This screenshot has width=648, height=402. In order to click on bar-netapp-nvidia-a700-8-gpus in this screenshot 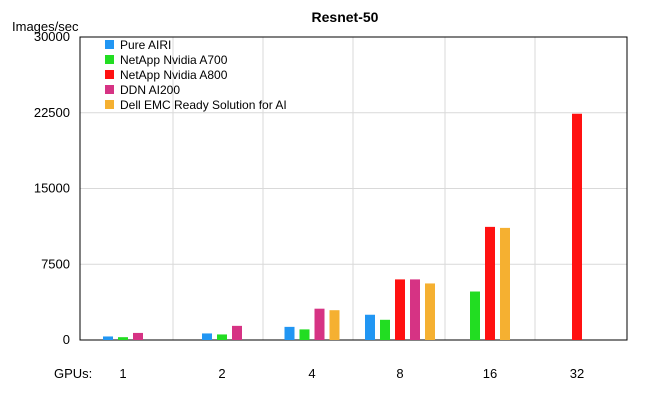, I will do `click(385, 329)`.